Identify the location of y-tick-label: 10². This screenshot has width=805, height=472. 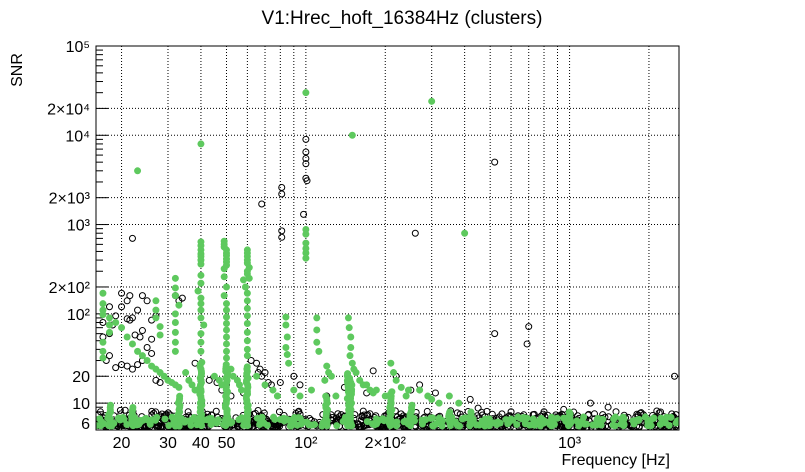
(79, 315).